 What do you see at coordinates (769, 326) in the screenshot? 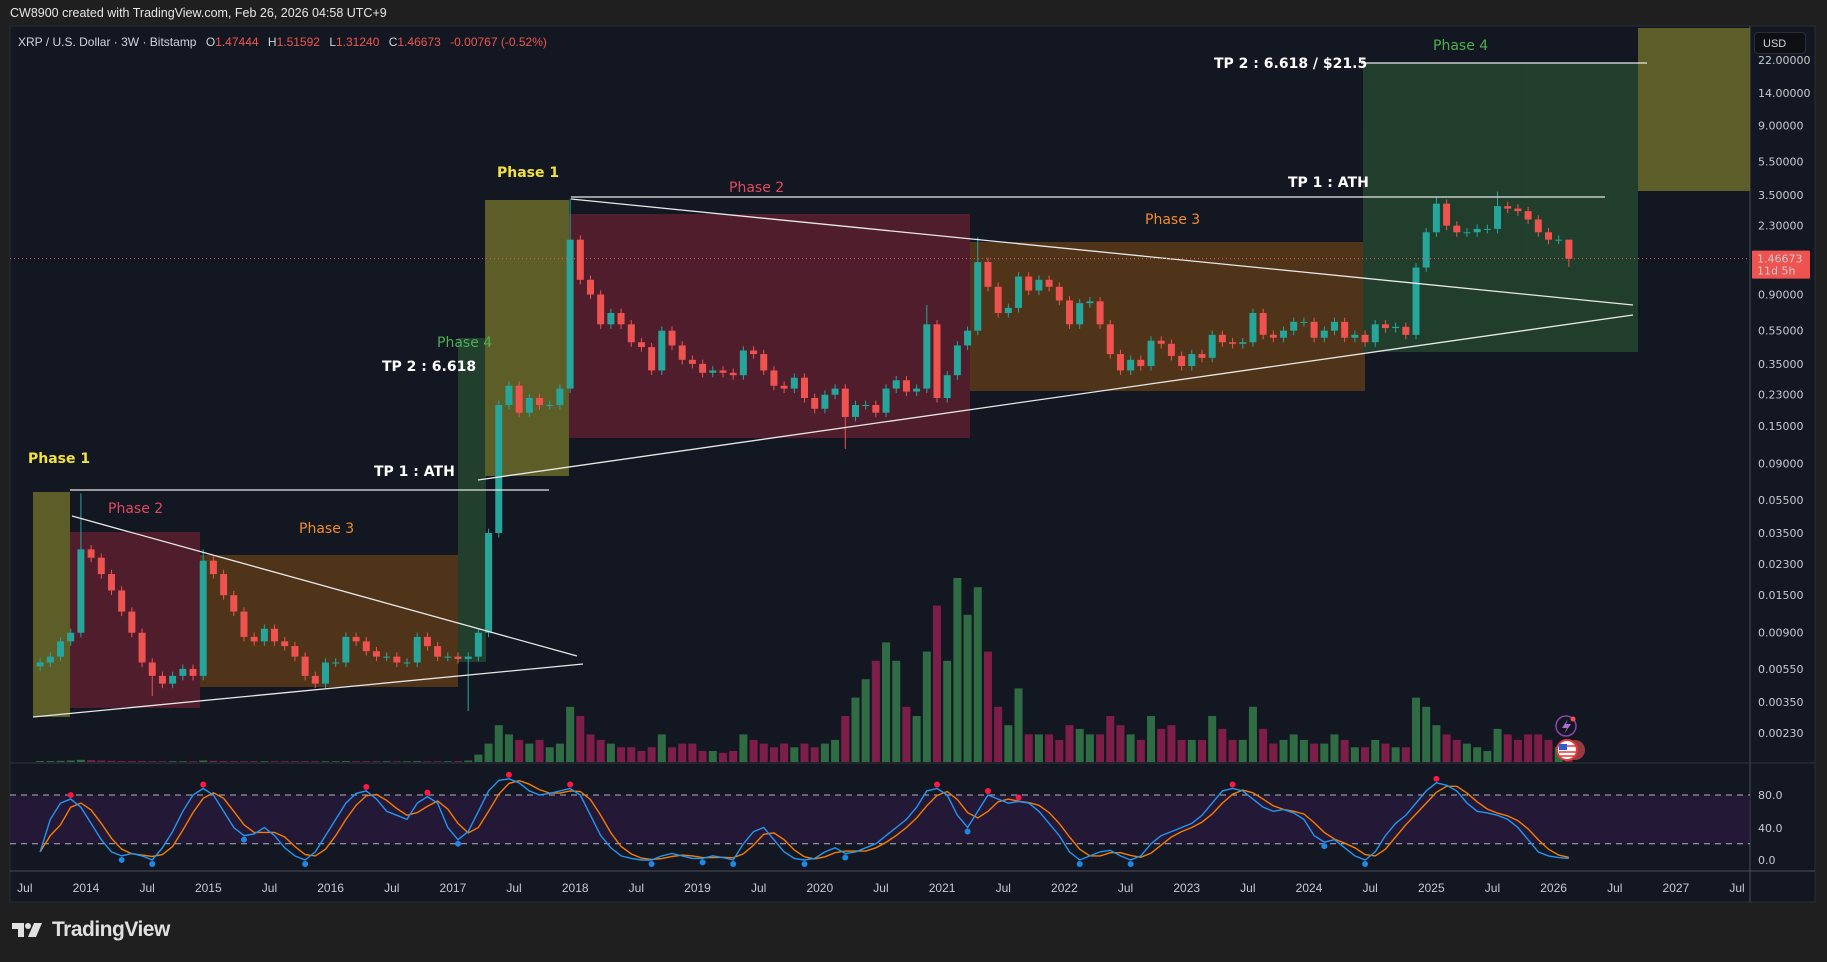
I see `phase2-box-right` at bounding box center [769, 326].